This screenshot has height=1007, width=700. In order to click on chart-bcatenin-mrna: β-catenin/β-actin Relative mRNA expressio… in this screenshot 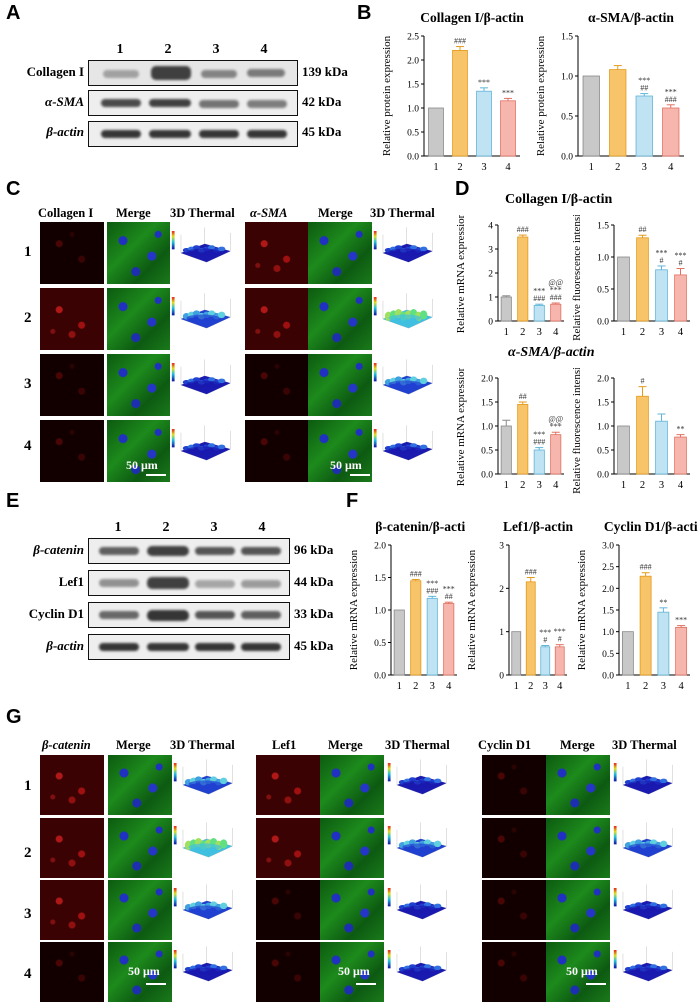, I will do `click(406, 605)`.